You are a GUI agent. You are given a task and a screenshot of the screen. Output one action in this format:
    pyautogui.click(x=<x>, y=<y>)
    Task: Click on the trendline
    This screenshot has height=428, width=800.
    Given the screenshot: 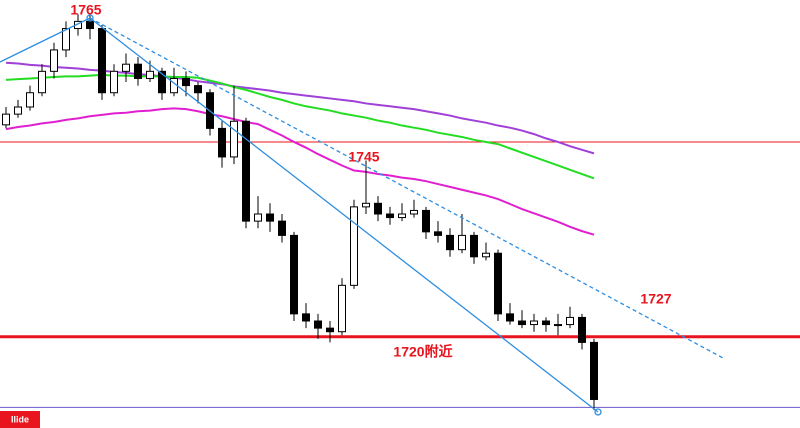 What is the action you would take?
    pyautogui.click(x=45, y=40)
    